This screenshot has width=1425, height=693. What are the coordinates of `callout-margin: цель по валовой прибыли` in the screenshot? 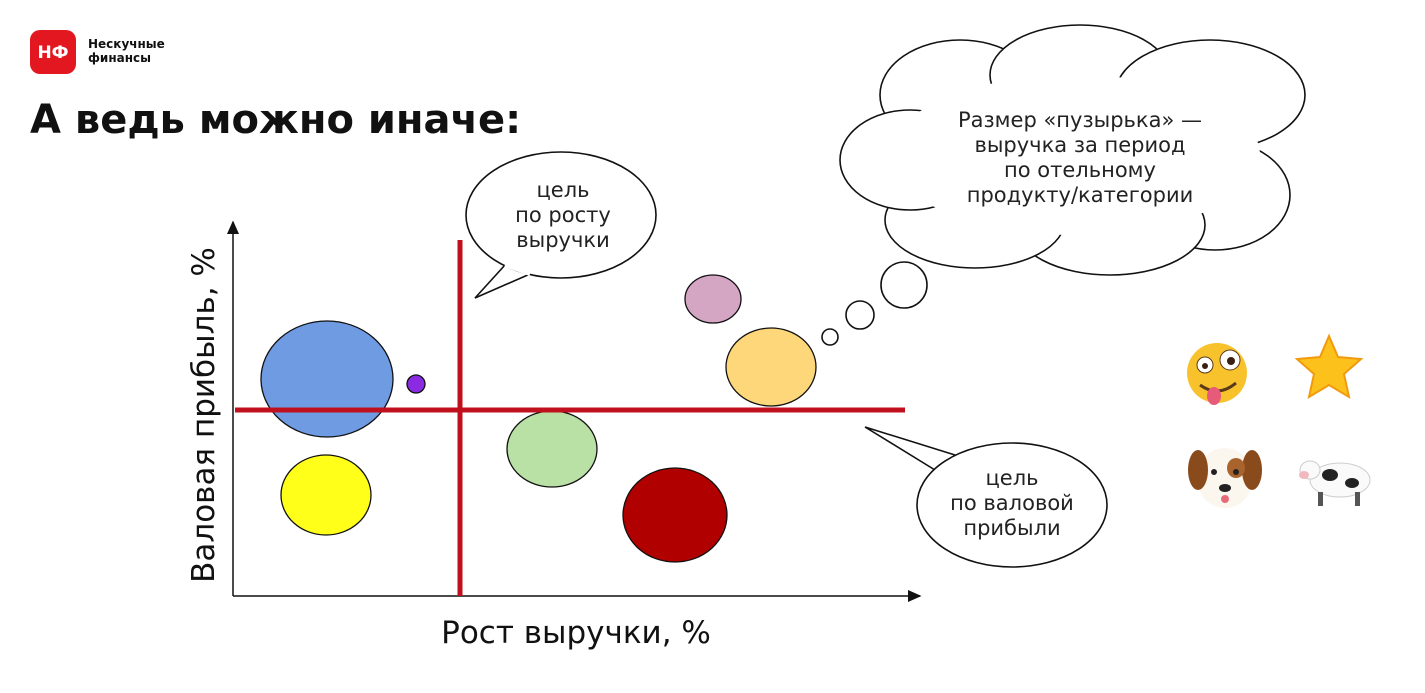 It's located at (986, 497).